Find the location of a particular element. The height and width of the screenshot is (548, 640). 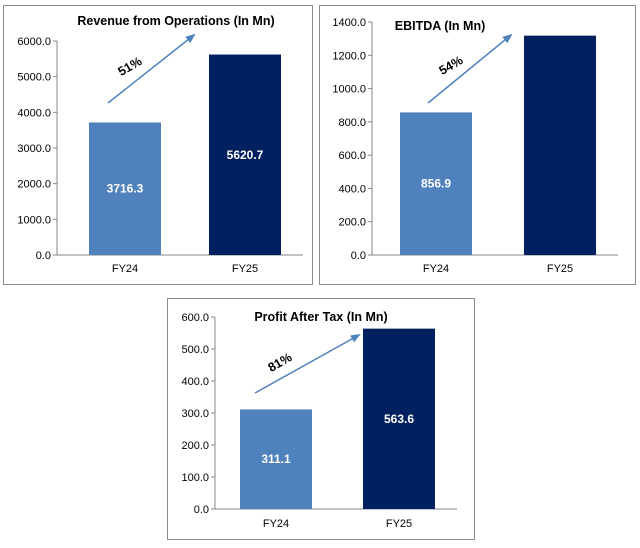

data-label: 856.9 is located at coordinates (436, 184).